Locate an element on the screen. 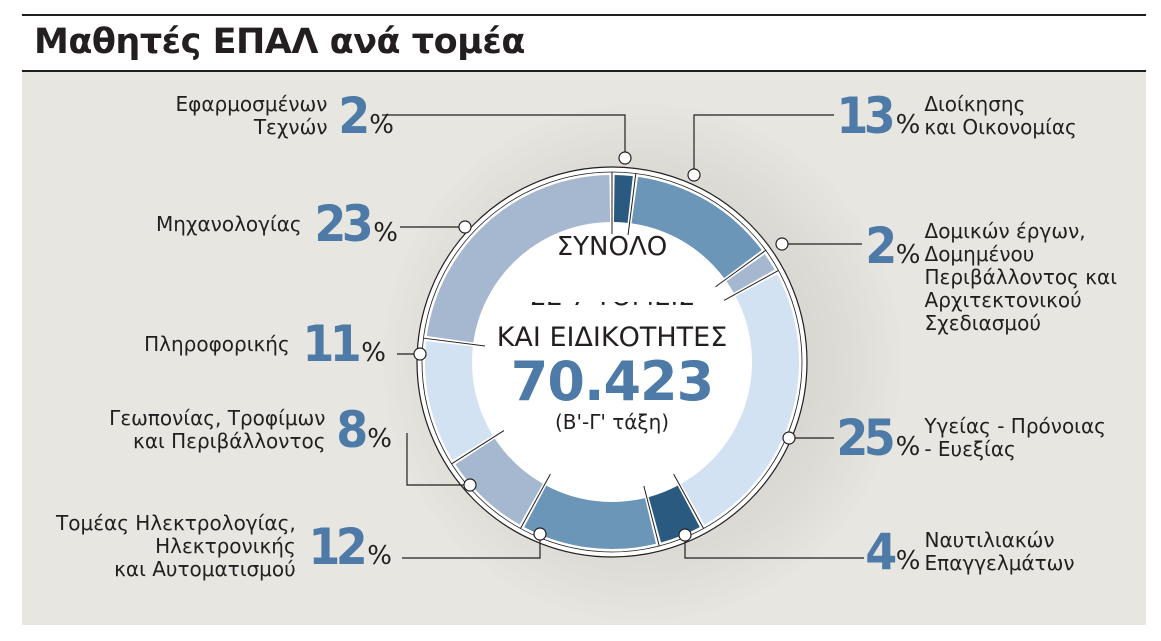  percent-value: 8% is located at coordinates (364, 430).